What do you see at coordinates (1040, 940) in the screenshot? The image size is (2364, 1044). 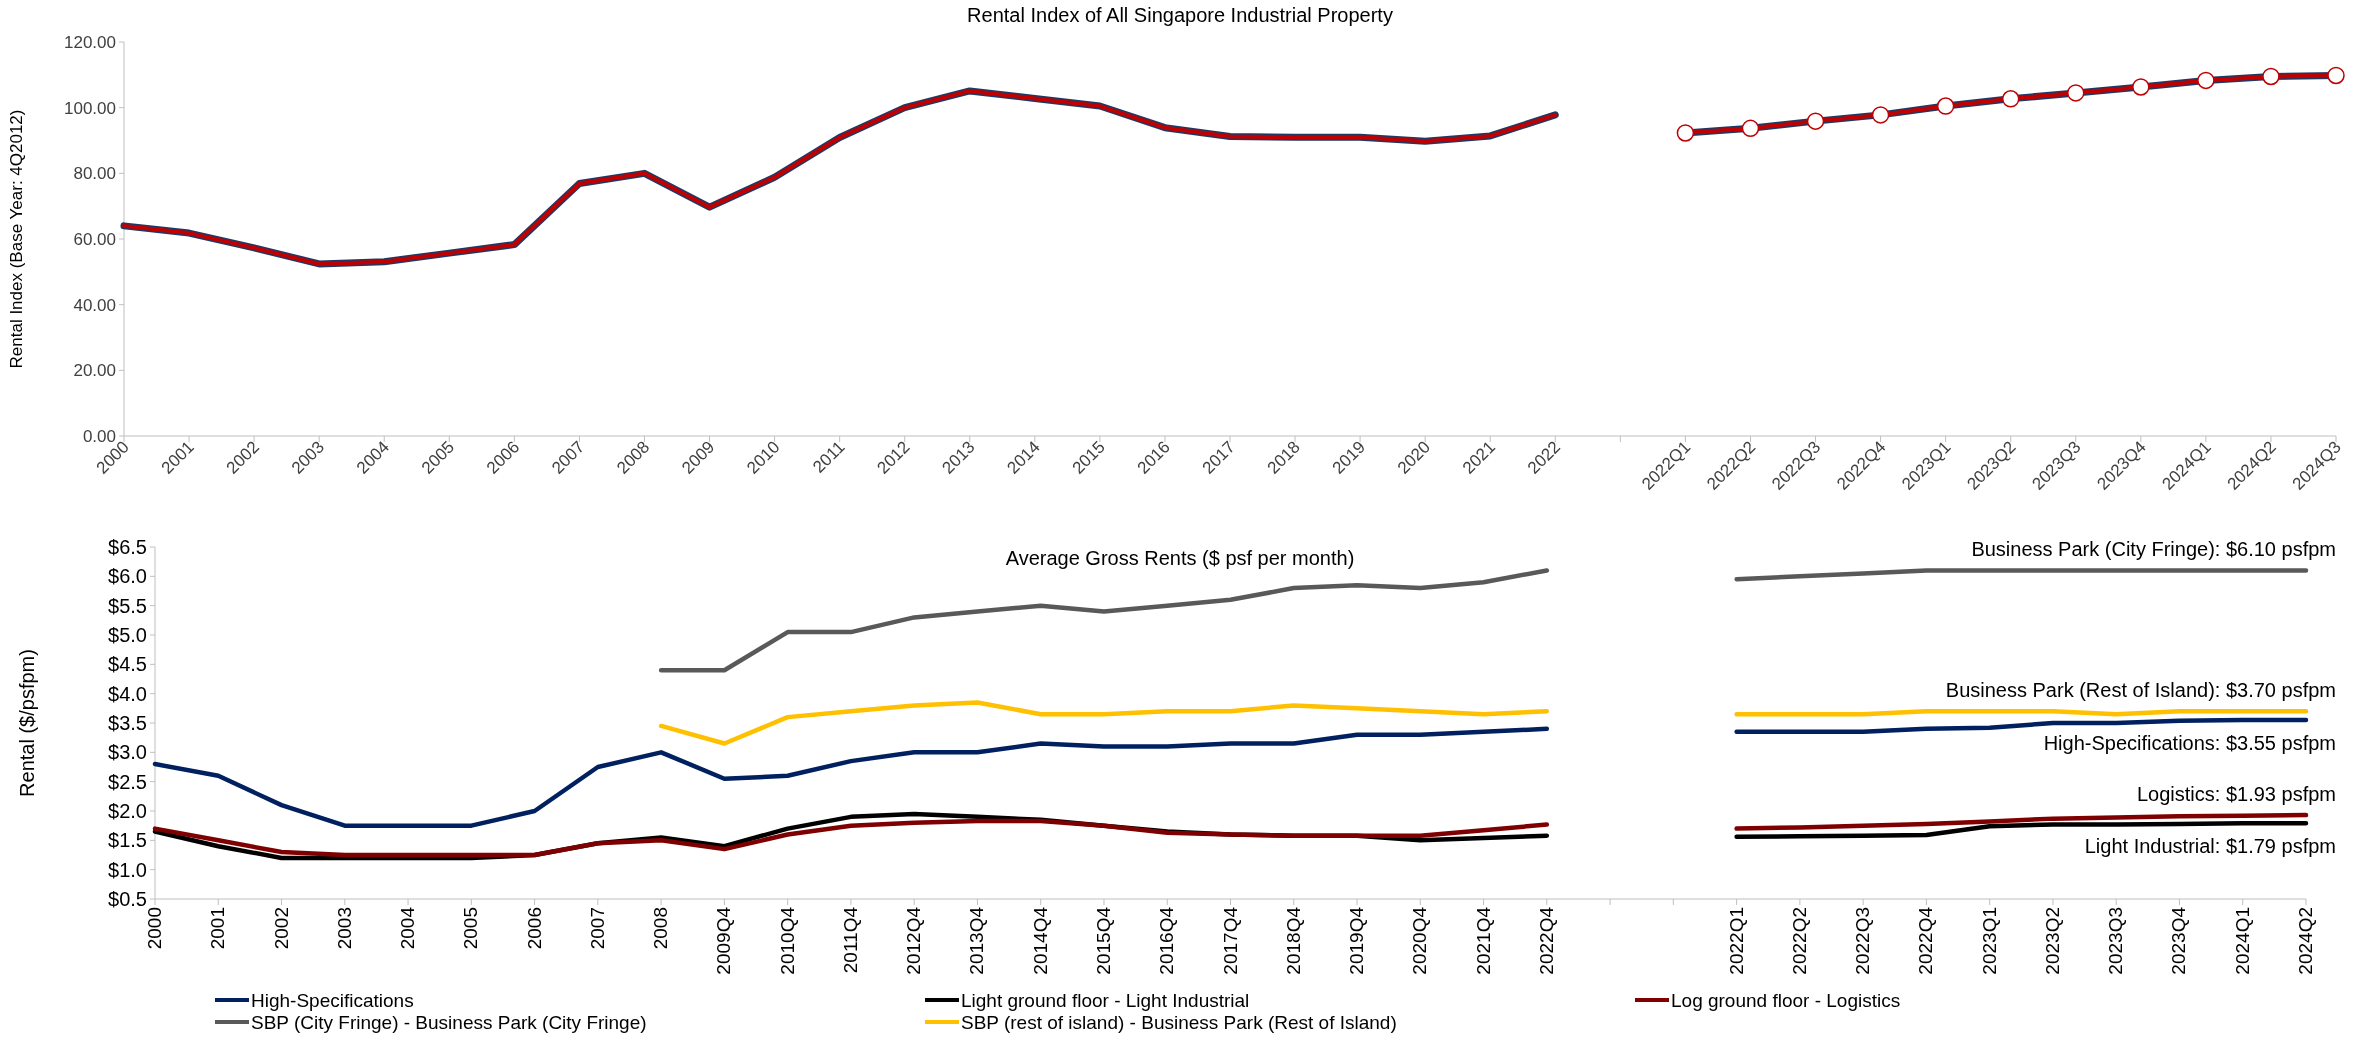 I see `x-tick-label: 2014Q4` at bounding box center [1040, 940].